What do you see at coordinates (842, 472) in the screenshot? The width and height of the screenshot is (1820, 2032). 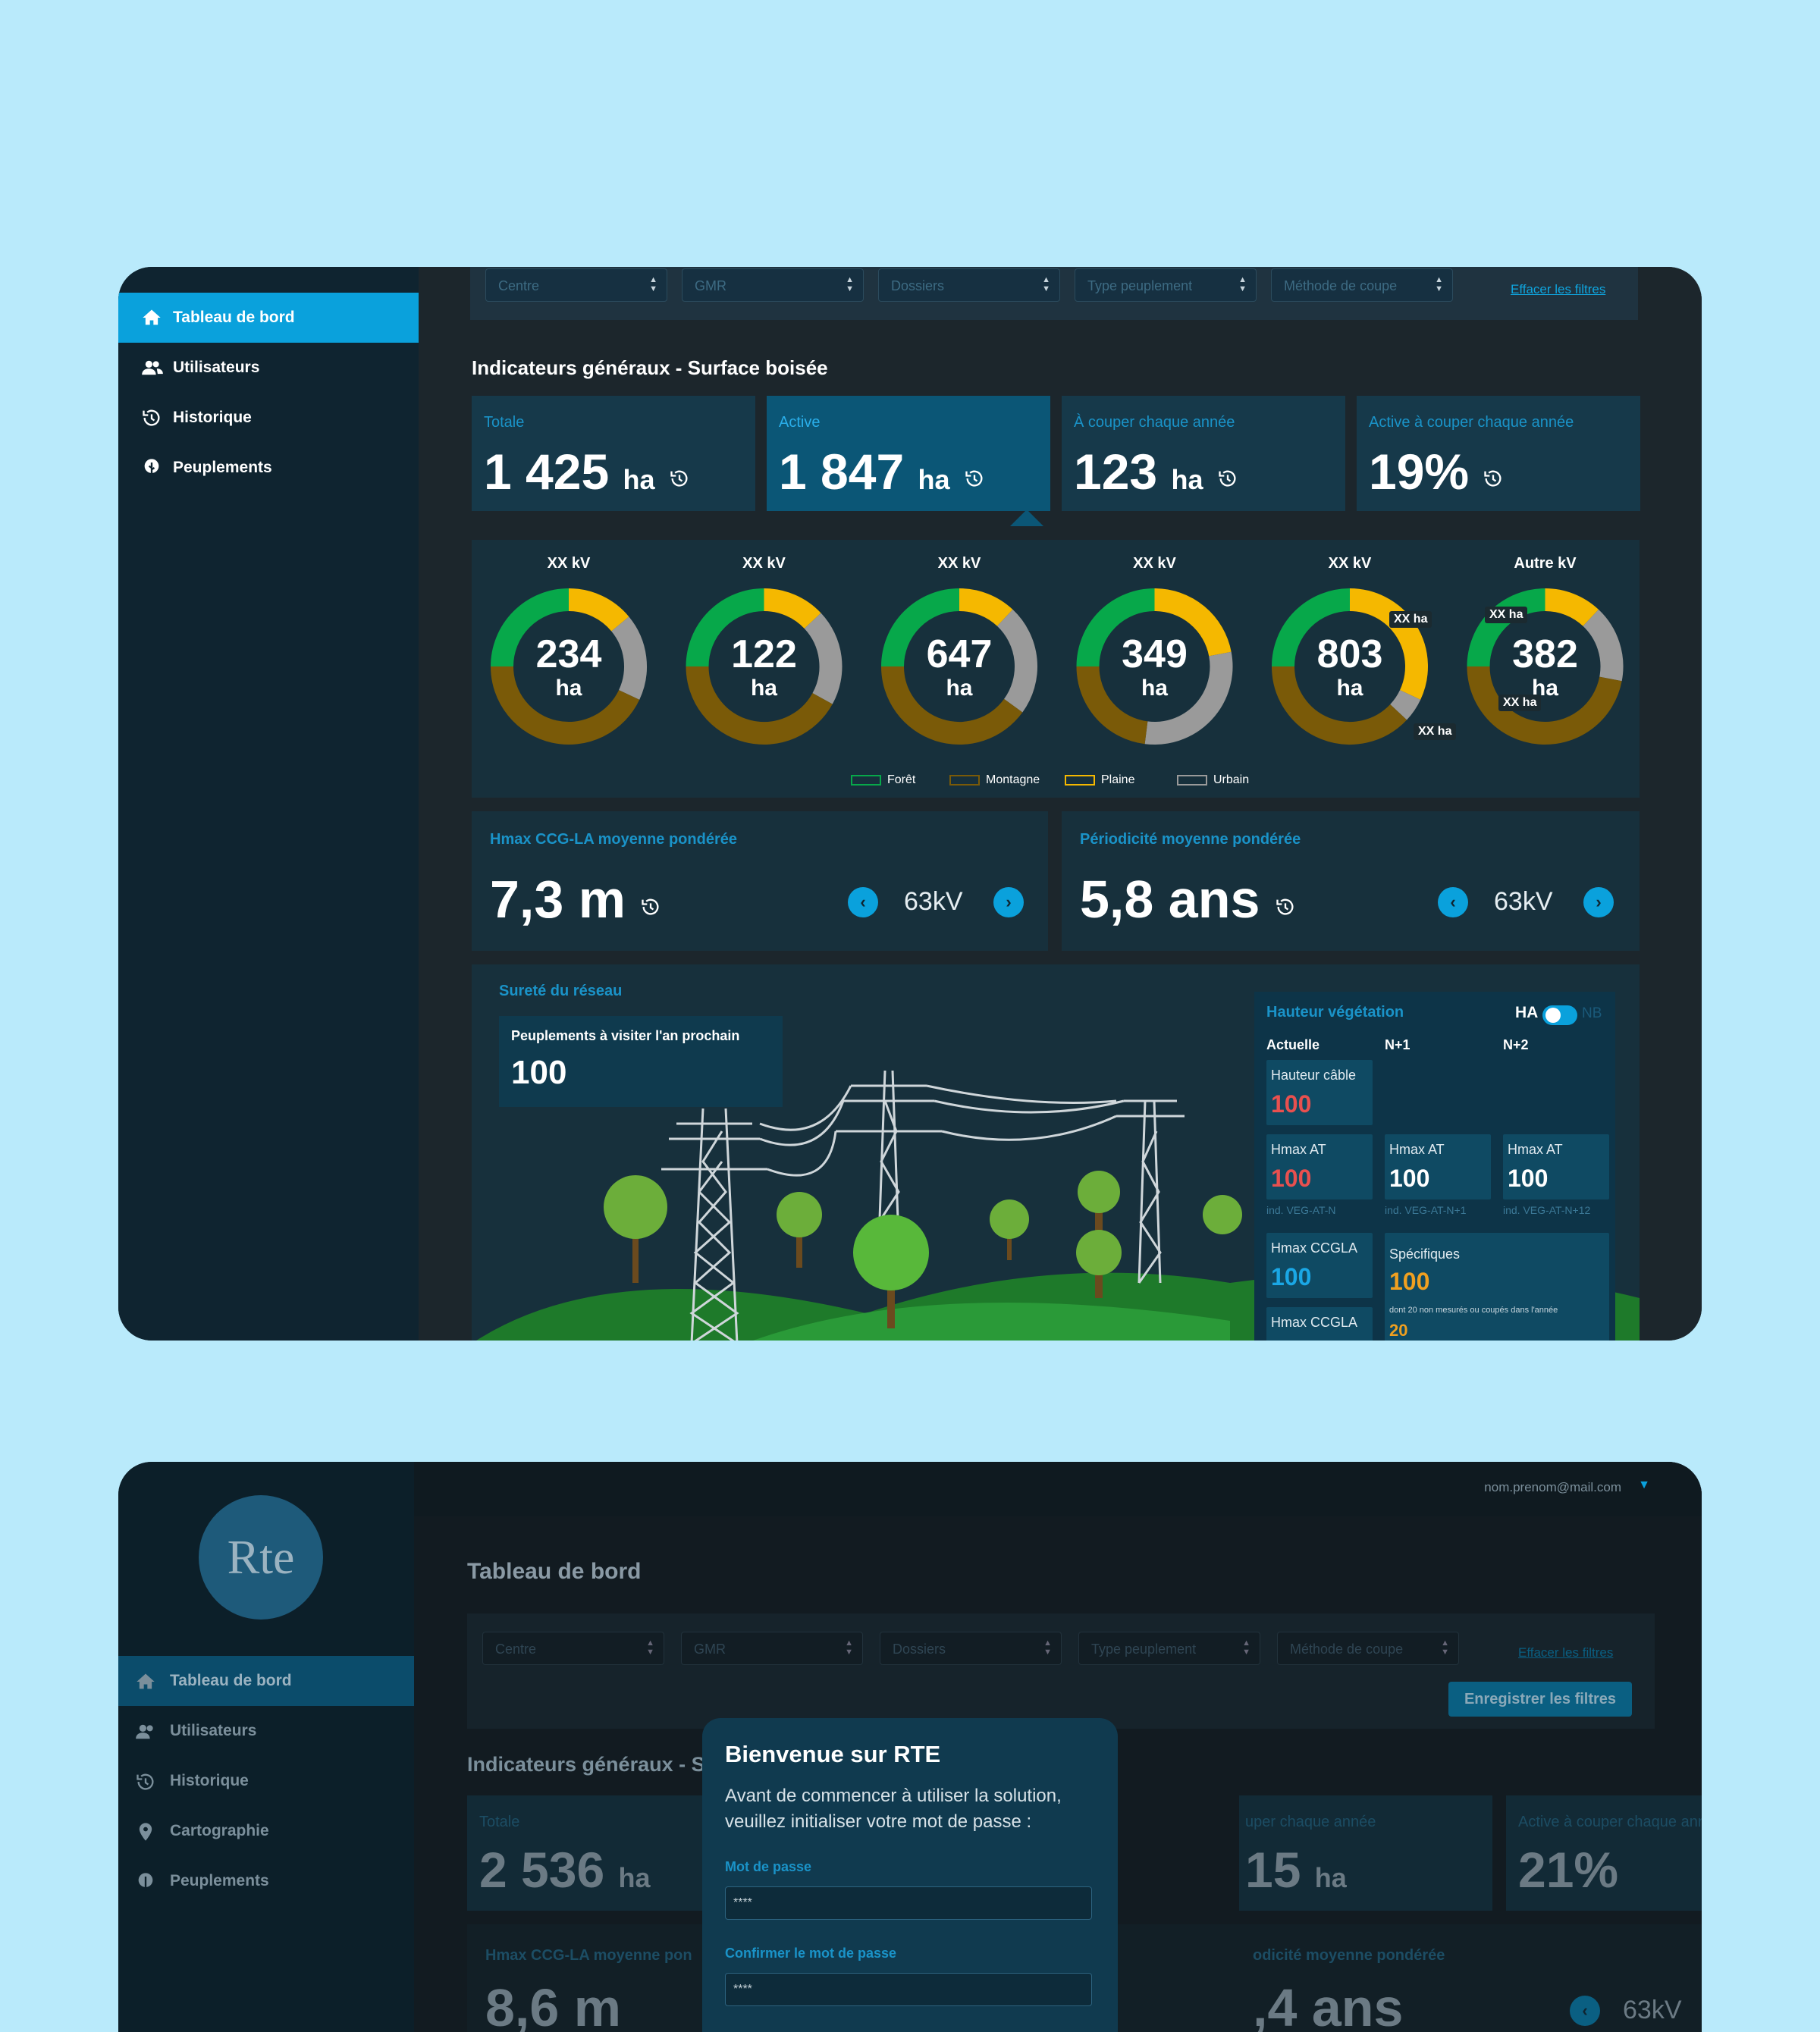 I see `kpi-number: 1 847` at bounding box center [842, 472].